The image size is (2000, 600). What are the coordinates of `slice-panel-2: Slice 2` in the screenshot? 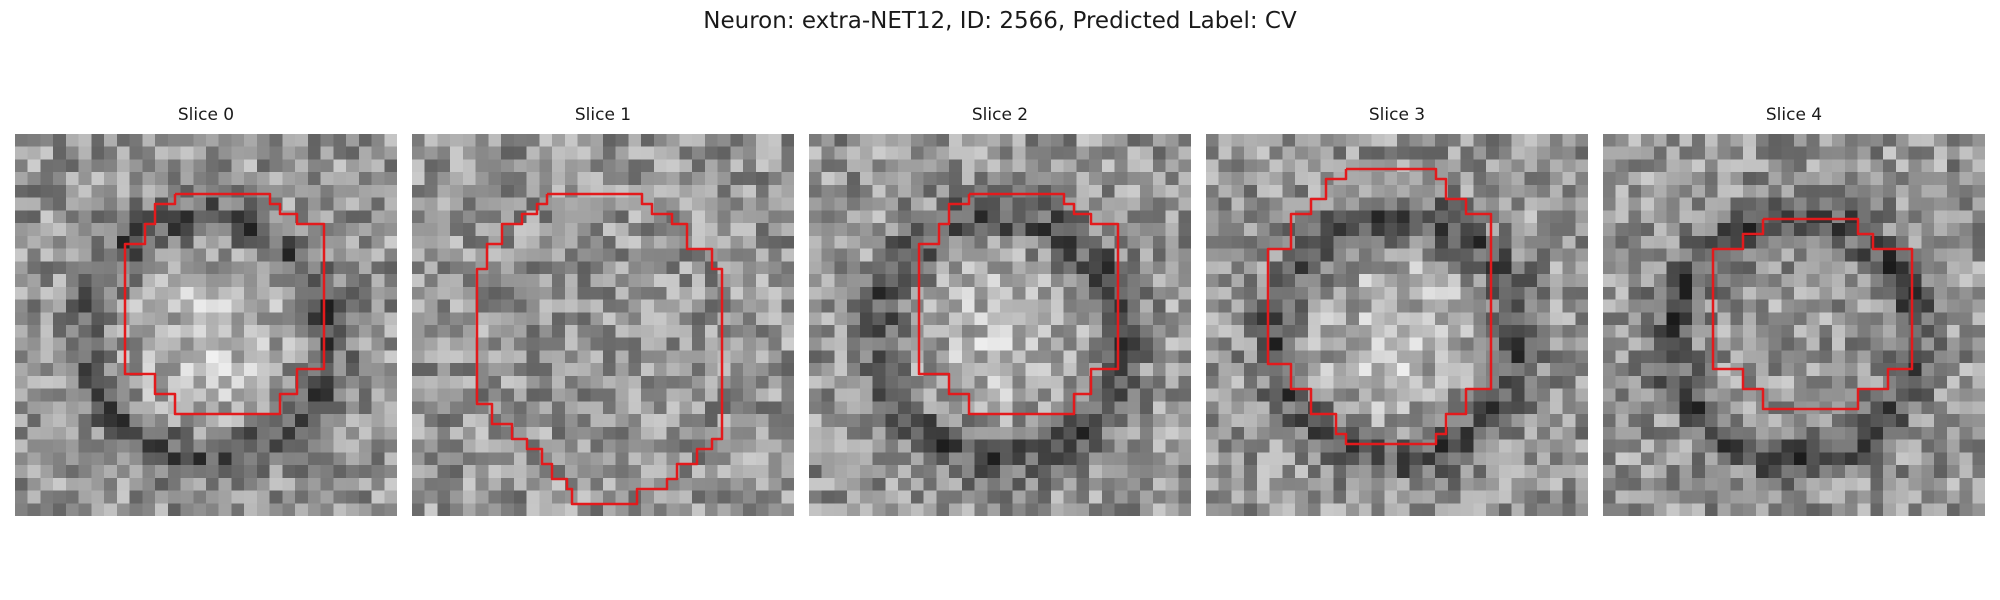 It's located at (1000, 310).